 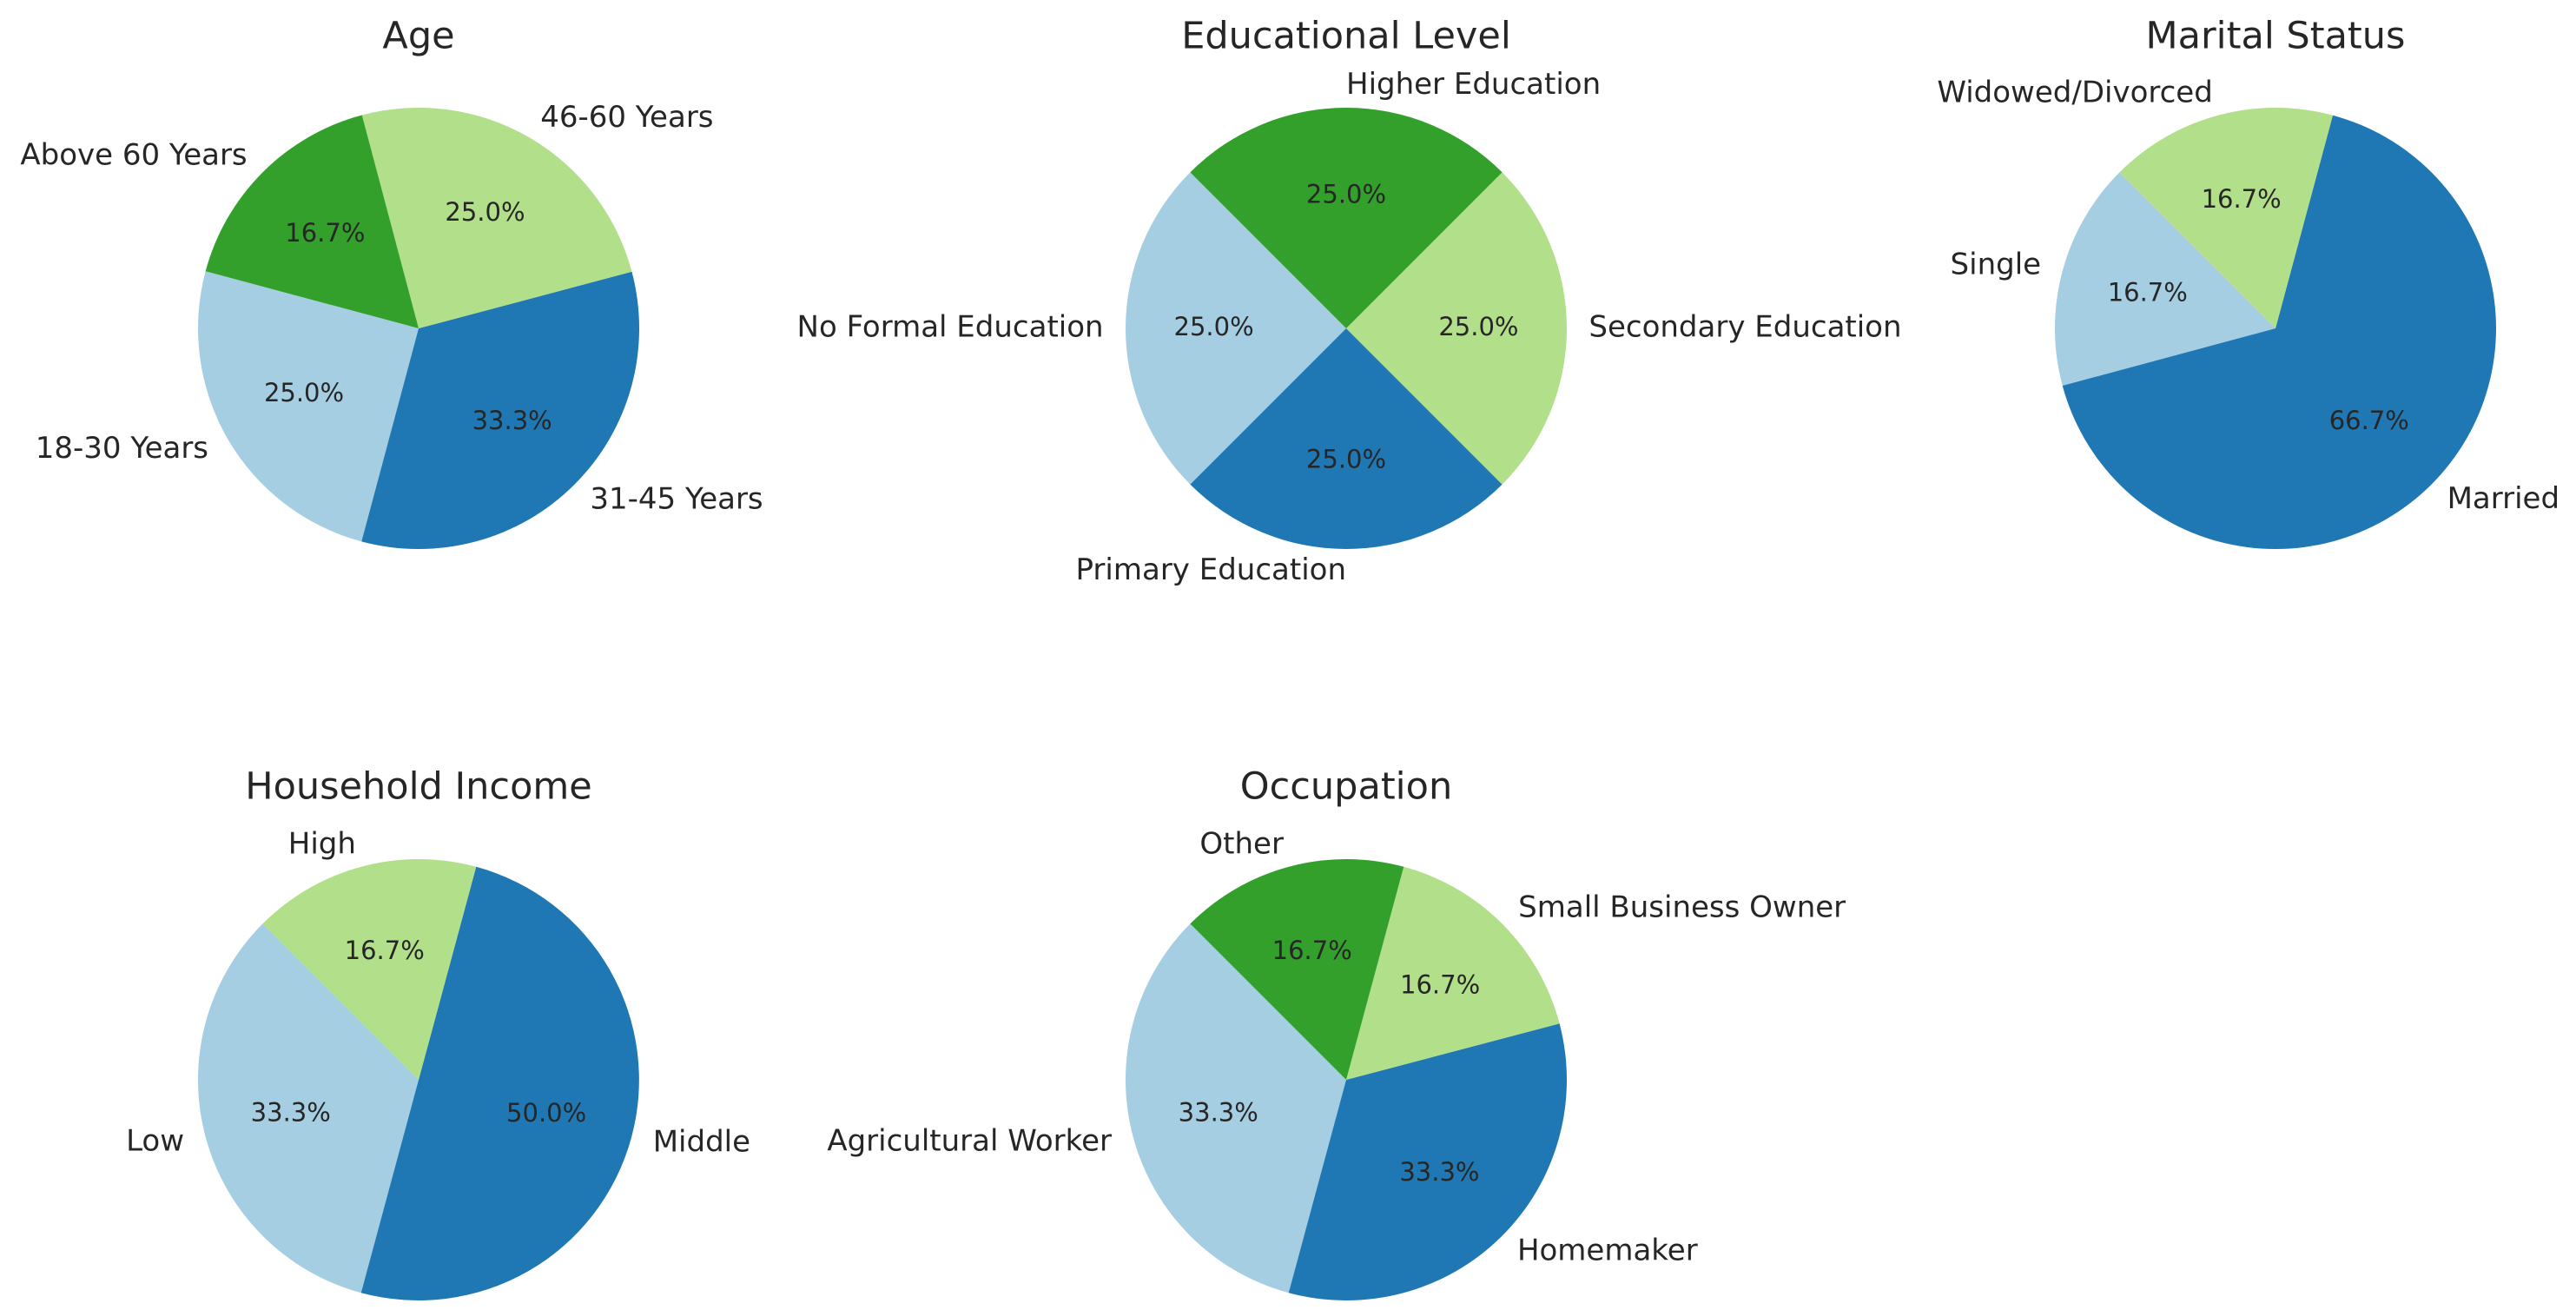 I want to click on slice-low, so click(x=308, y=1108).